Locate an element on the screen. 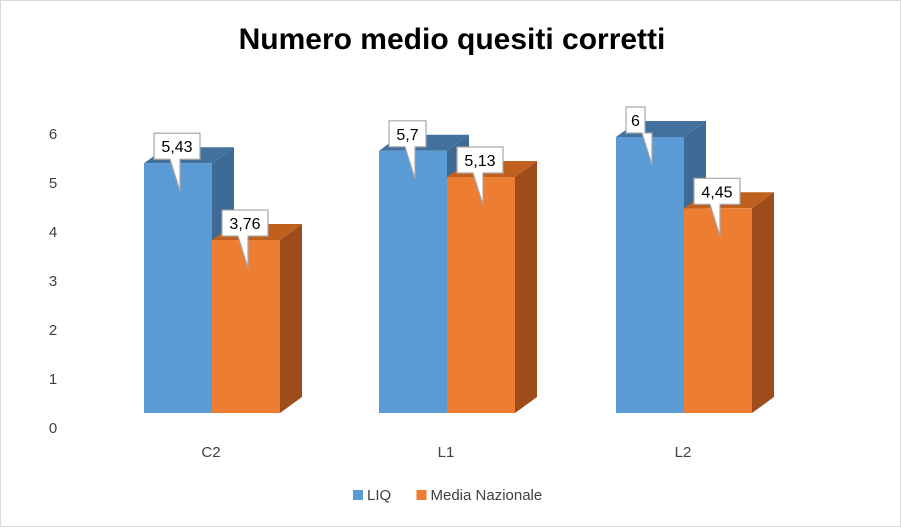  data-label-text: 6 is located at coordinates (635, 121).